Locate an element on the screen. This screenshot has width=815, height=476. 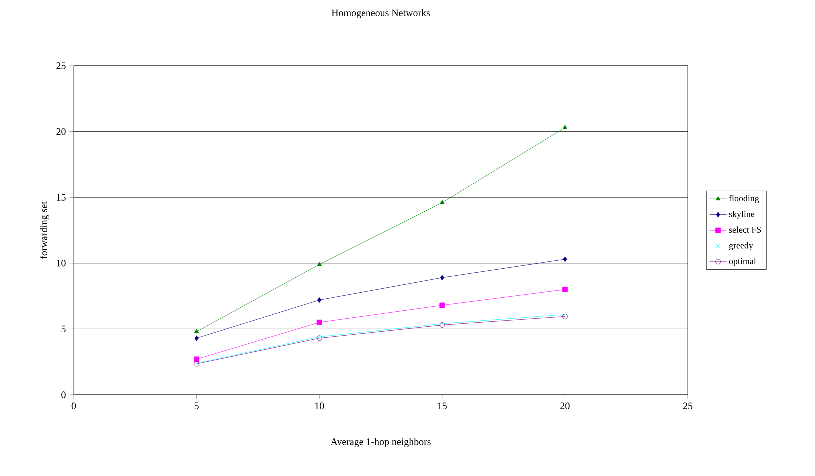
y-tick-label: 10 is located at coordinates (61, 263).